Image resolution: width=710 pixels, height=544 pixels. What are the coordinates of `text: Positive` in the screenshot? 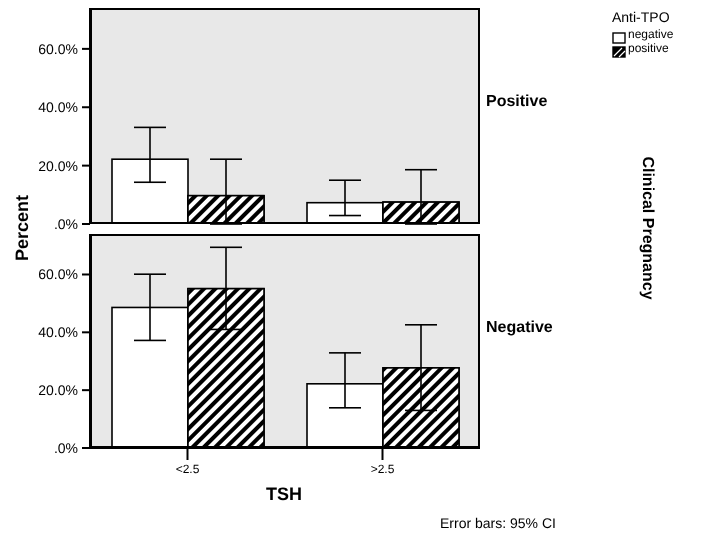 It's located at (517, 101).